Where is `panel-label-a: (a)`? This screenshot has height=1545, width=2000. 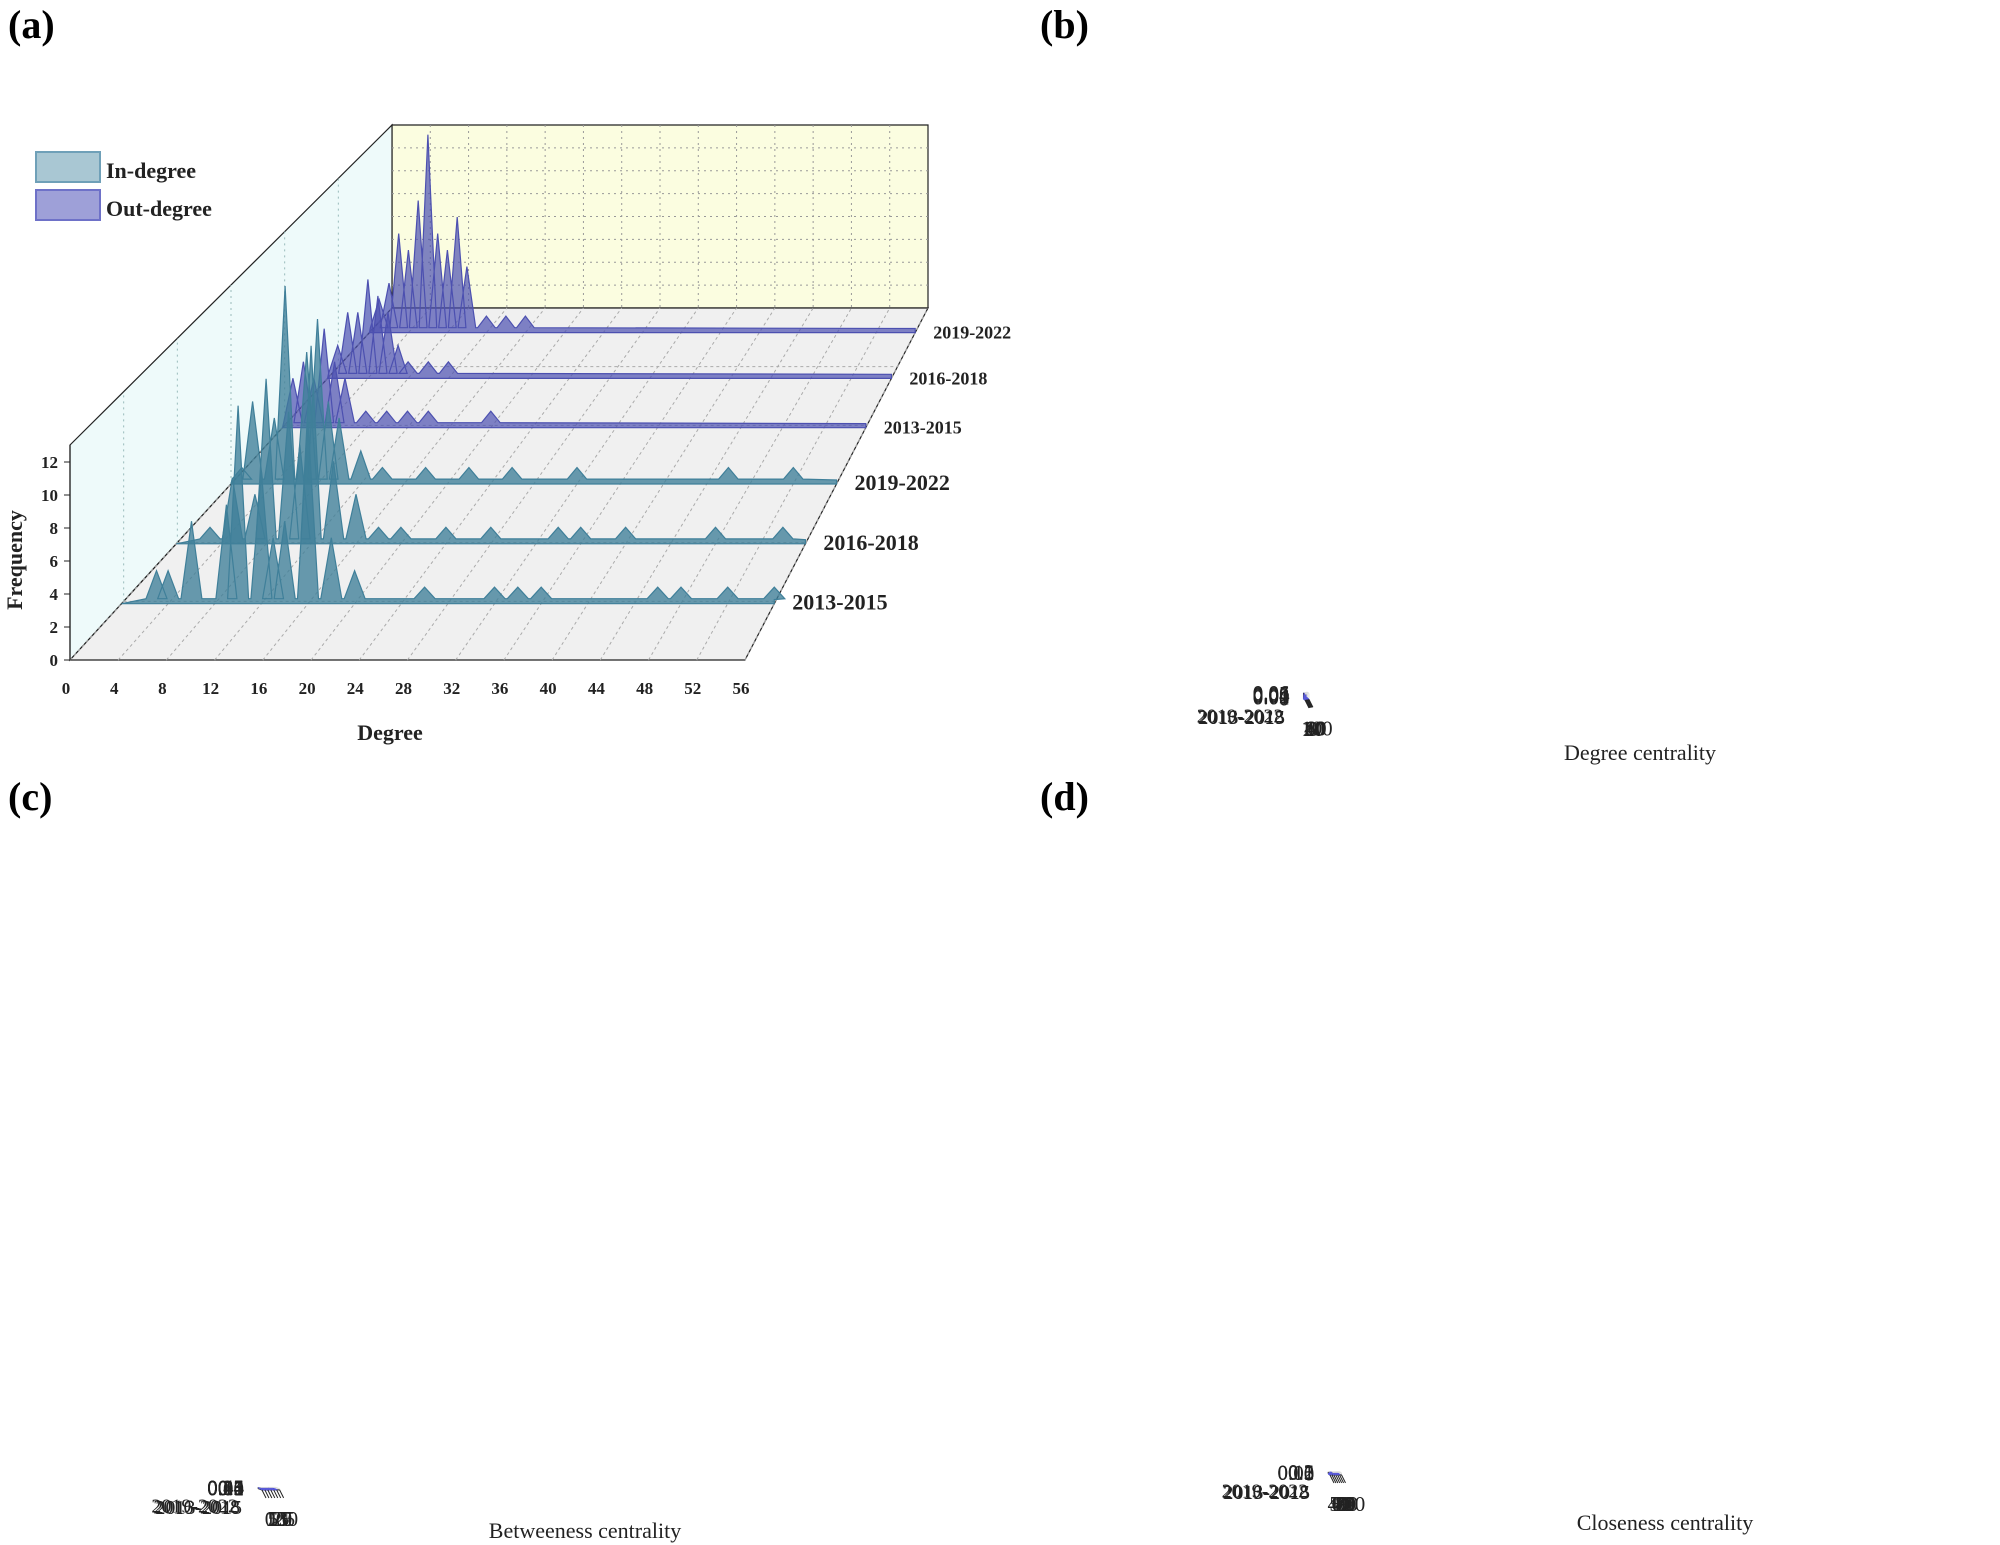
panel-label-a: (a) is located at coordinates (31, 24).